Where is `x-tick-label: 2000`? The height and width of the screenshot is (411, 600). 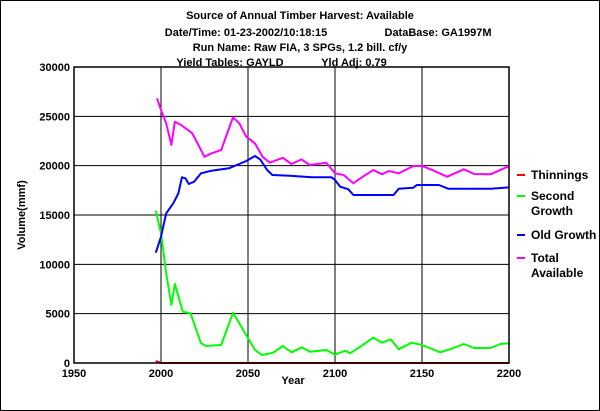 x-tick-label: 2000 is located at coordinates (161, 374).